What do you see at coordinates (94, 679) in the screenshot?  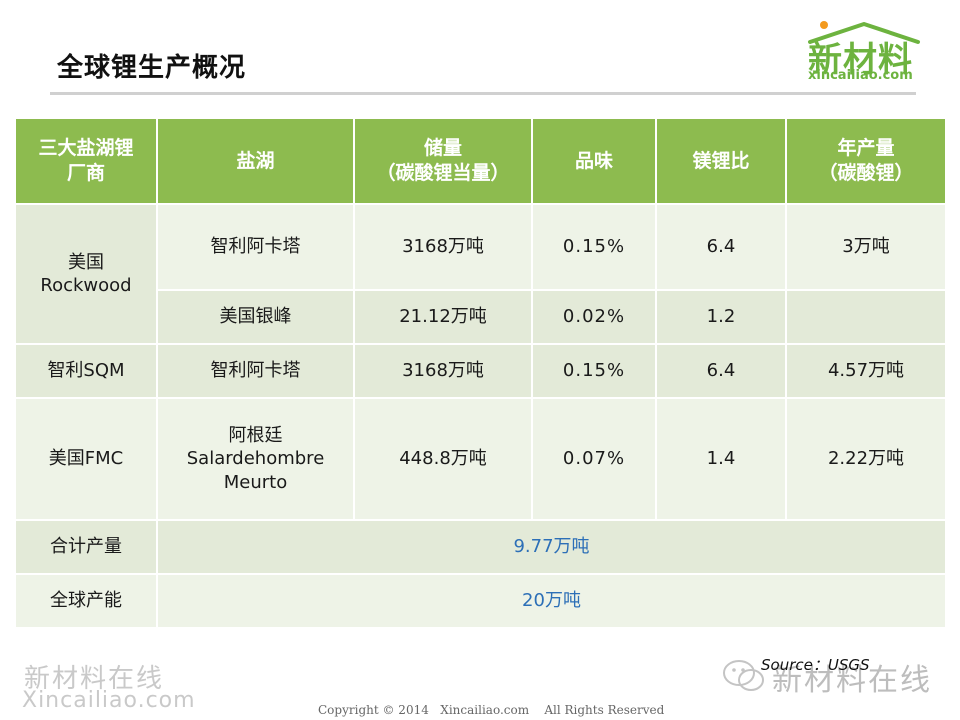 I see `watermark-left-cn: 新材料在线` at bounding box center [94, 679].